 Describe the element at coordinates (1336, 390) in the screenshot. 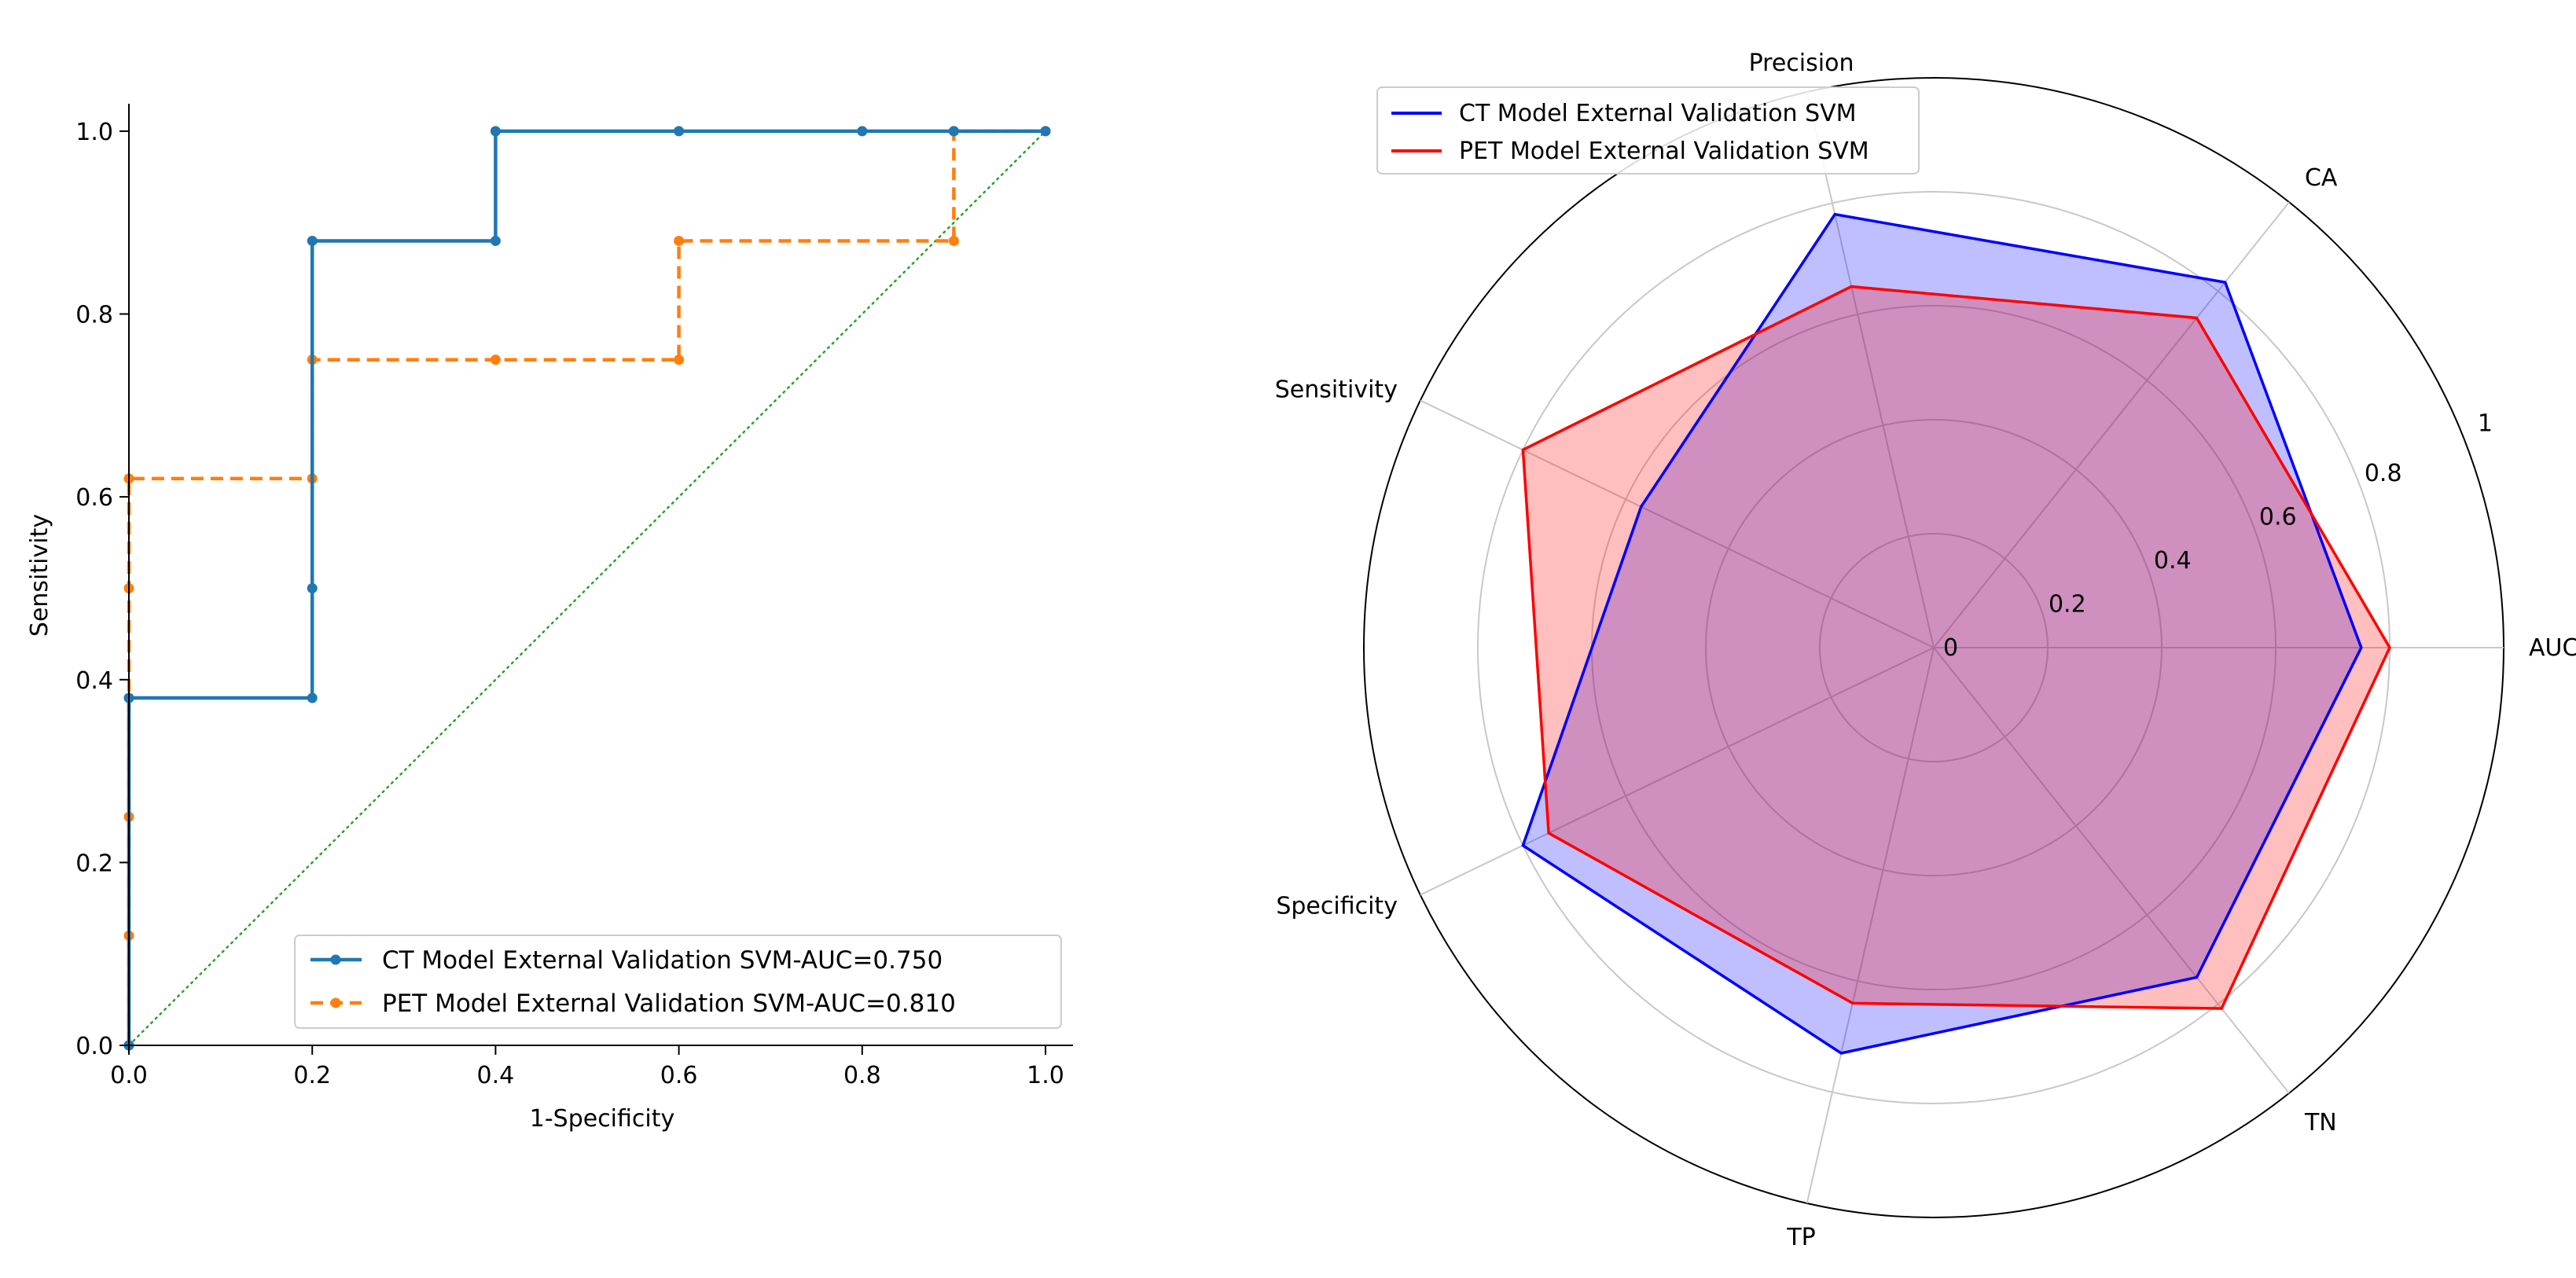

I see `radar-axis-label-sensitivity: Sensitivity` at that location.